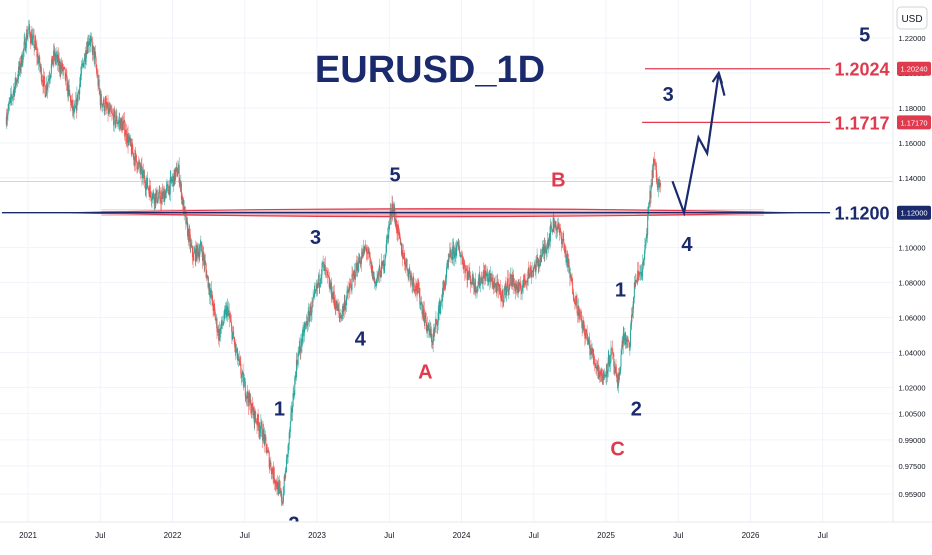  What do you see at coordinates (668, 95) in the screenshot?
I see `wave-label: 3` at bounding box center [668, 95].